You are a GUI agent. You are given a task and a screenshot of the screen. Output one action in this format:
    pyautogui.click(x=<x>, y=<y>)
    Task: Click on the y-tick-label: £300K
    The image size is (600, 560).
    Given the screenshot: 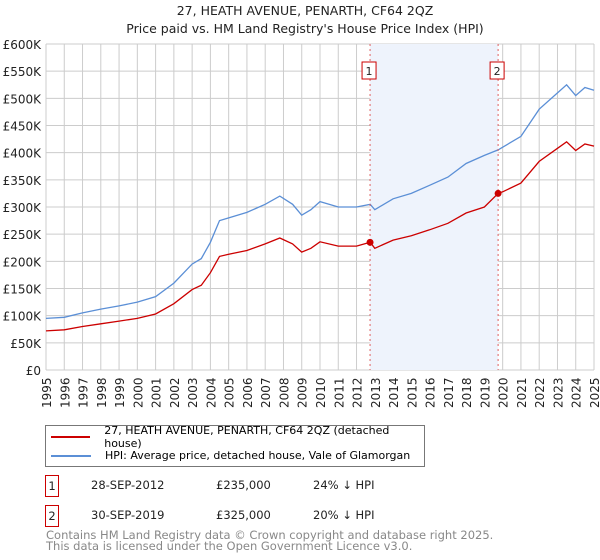 What is the action you would take?
    pyautogui.click(x=23, y=208)
    